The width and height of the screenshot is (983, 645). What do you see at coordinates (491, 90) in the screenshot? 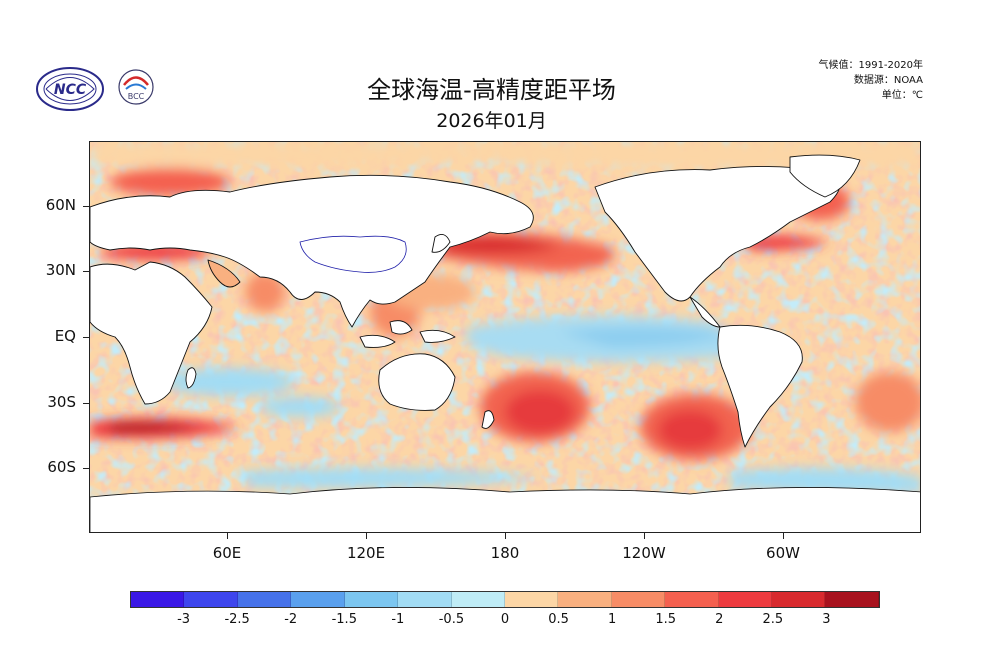
I see `page-title: 全球海温-高精度距平场` at bounding box center [491, 90].